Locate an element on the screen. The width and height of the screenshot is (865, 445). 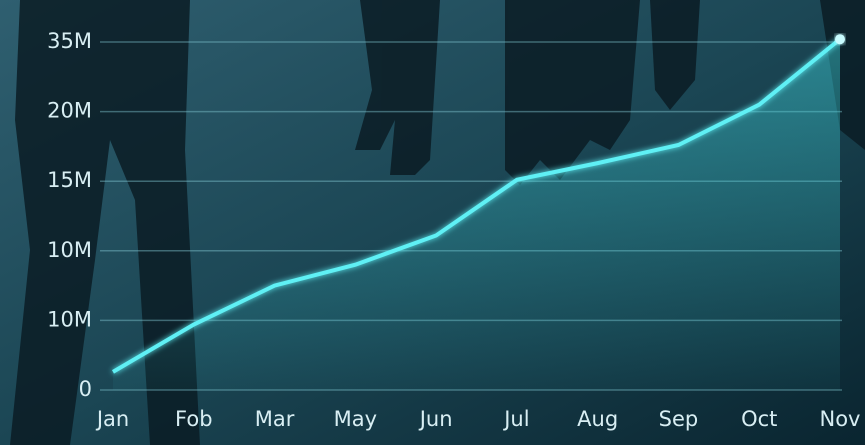
x-tick-label: Jun is located at coordinates (435, 419).